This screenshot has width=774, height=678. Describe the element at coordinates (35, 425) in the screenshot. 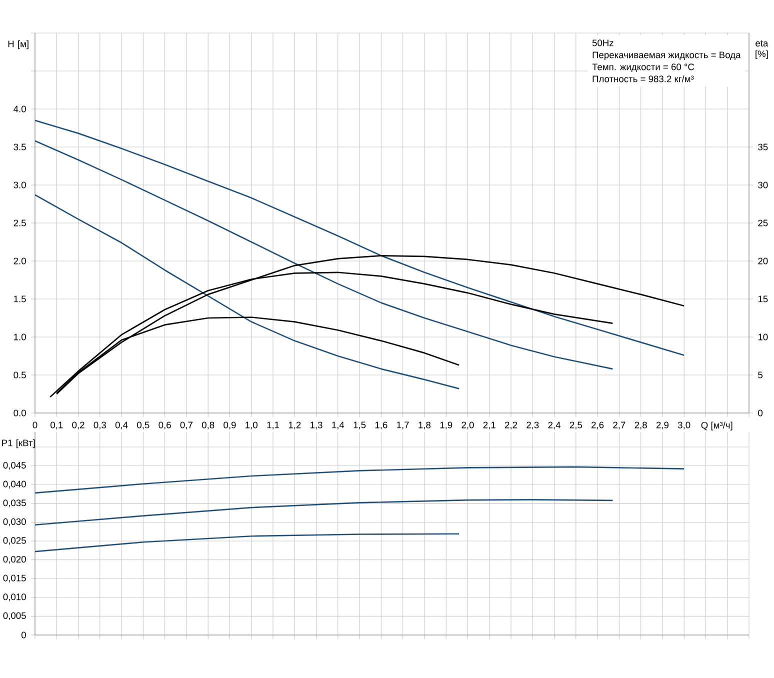

I see `x-tick-label: 0` at that location.